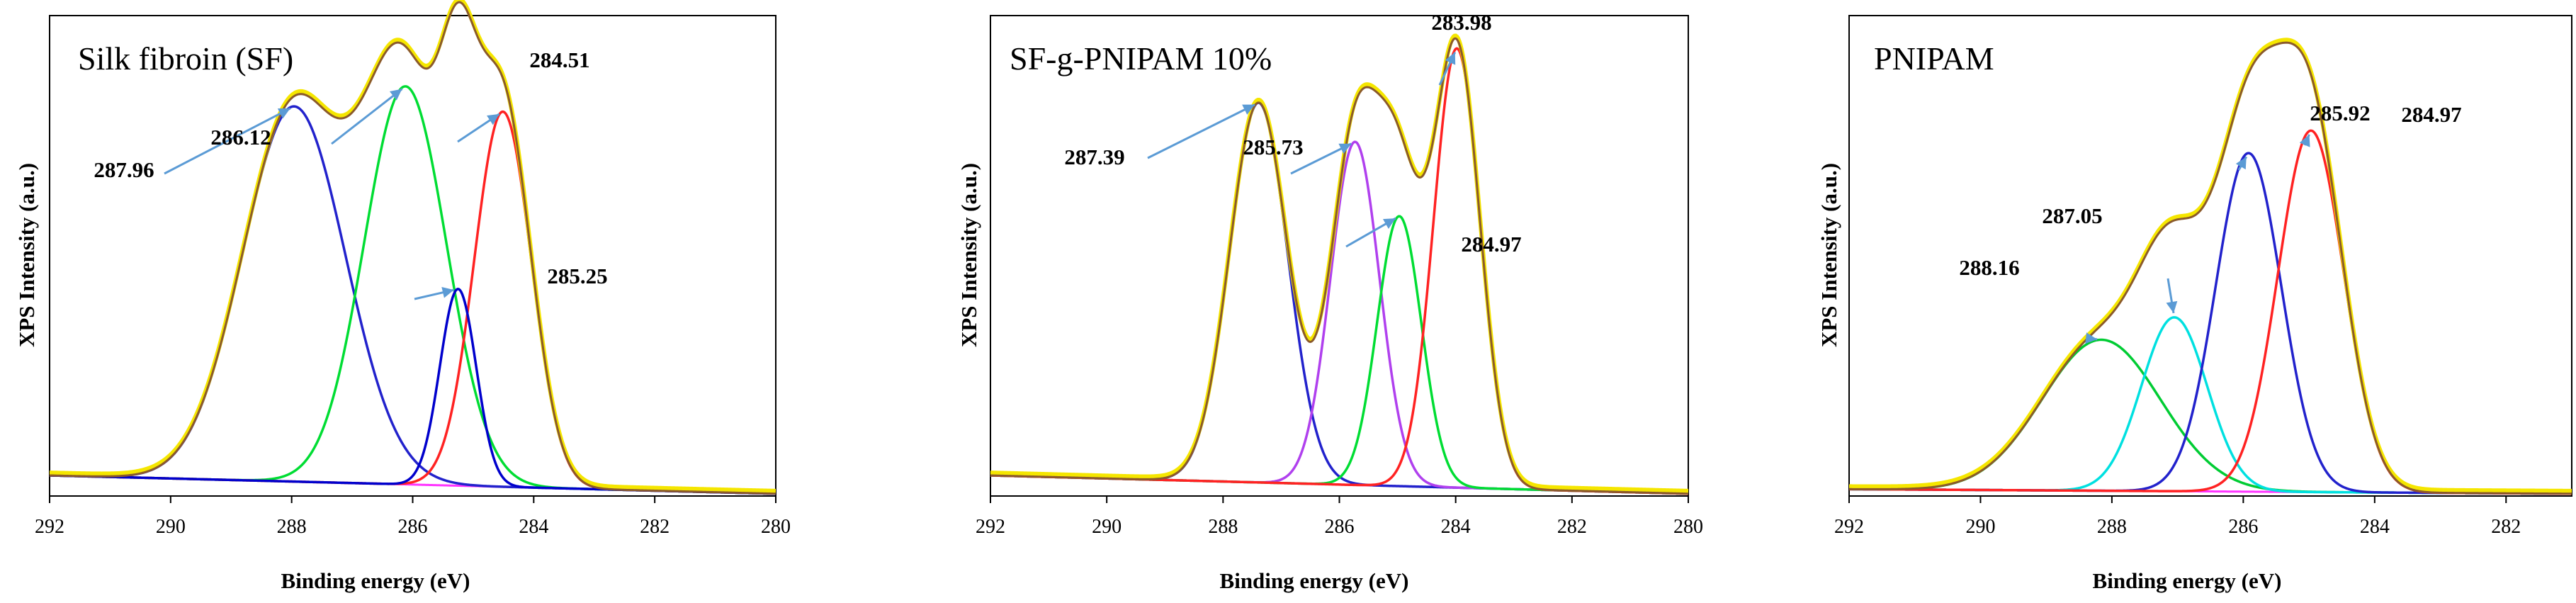  What do you see at coordinates (1094, 157) in the screenshot?
I see `peak-label: 287.39` at bounding box center [1094, 157].